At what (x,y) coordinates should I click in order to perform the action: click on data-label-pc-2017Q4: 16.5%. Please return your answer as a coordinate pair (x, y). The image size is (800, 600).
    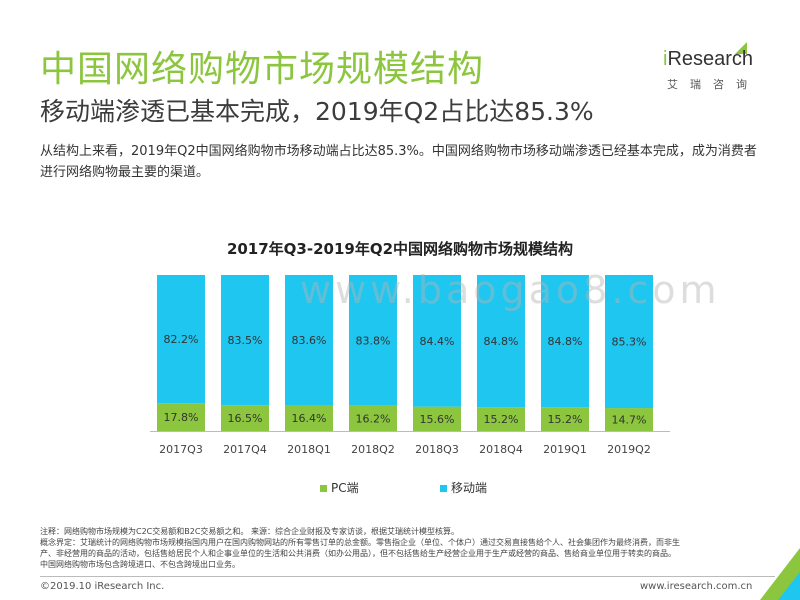
    Looking at the image, I should click on (245, 418).